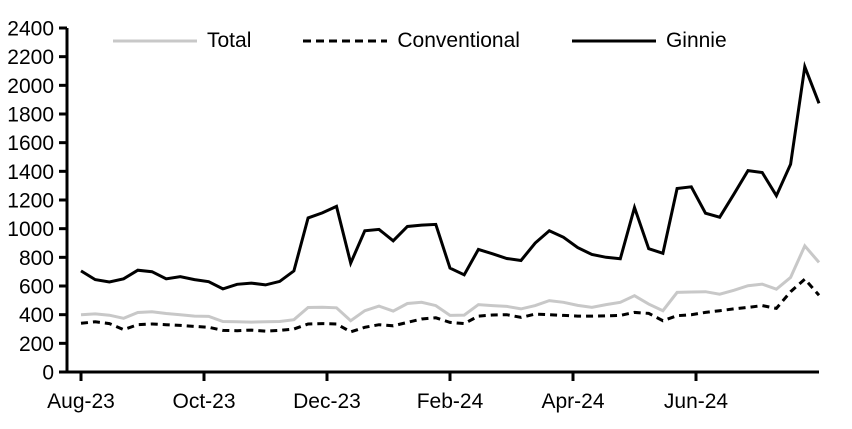 The width and height of the screenshot is (852, 429). Describe the element at coordinates (36, 344) in the screenshot. I see `y-tick-label: 200` at that location.